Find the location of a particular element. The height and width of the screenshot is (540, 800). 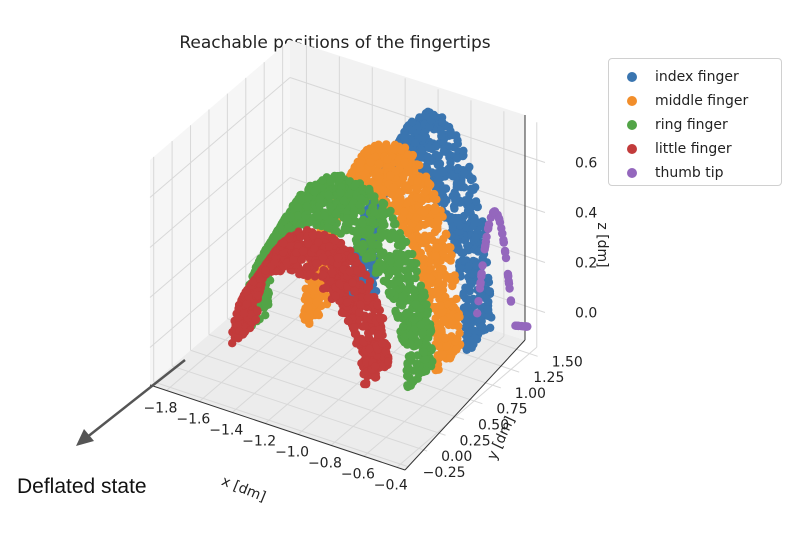

x-axis-line is located at coordinates (277, 427).